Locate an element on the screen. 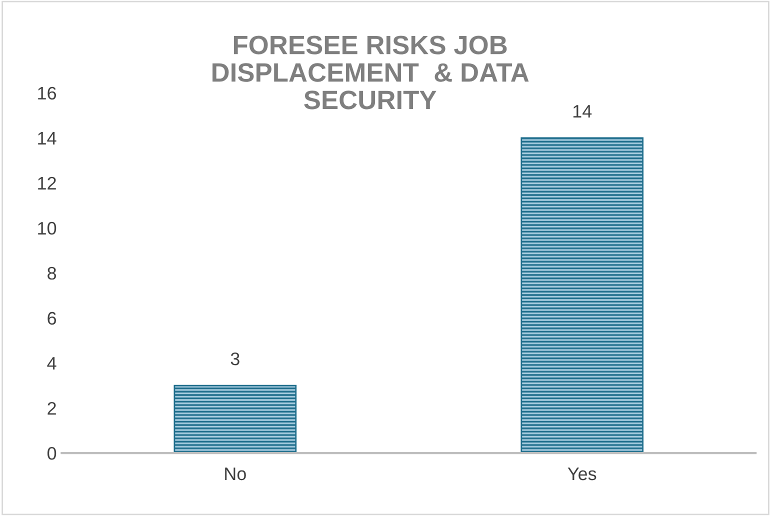 The height and width of the screenshot is (516, 771). data-label: 3 is located at coordinates (235, 359).